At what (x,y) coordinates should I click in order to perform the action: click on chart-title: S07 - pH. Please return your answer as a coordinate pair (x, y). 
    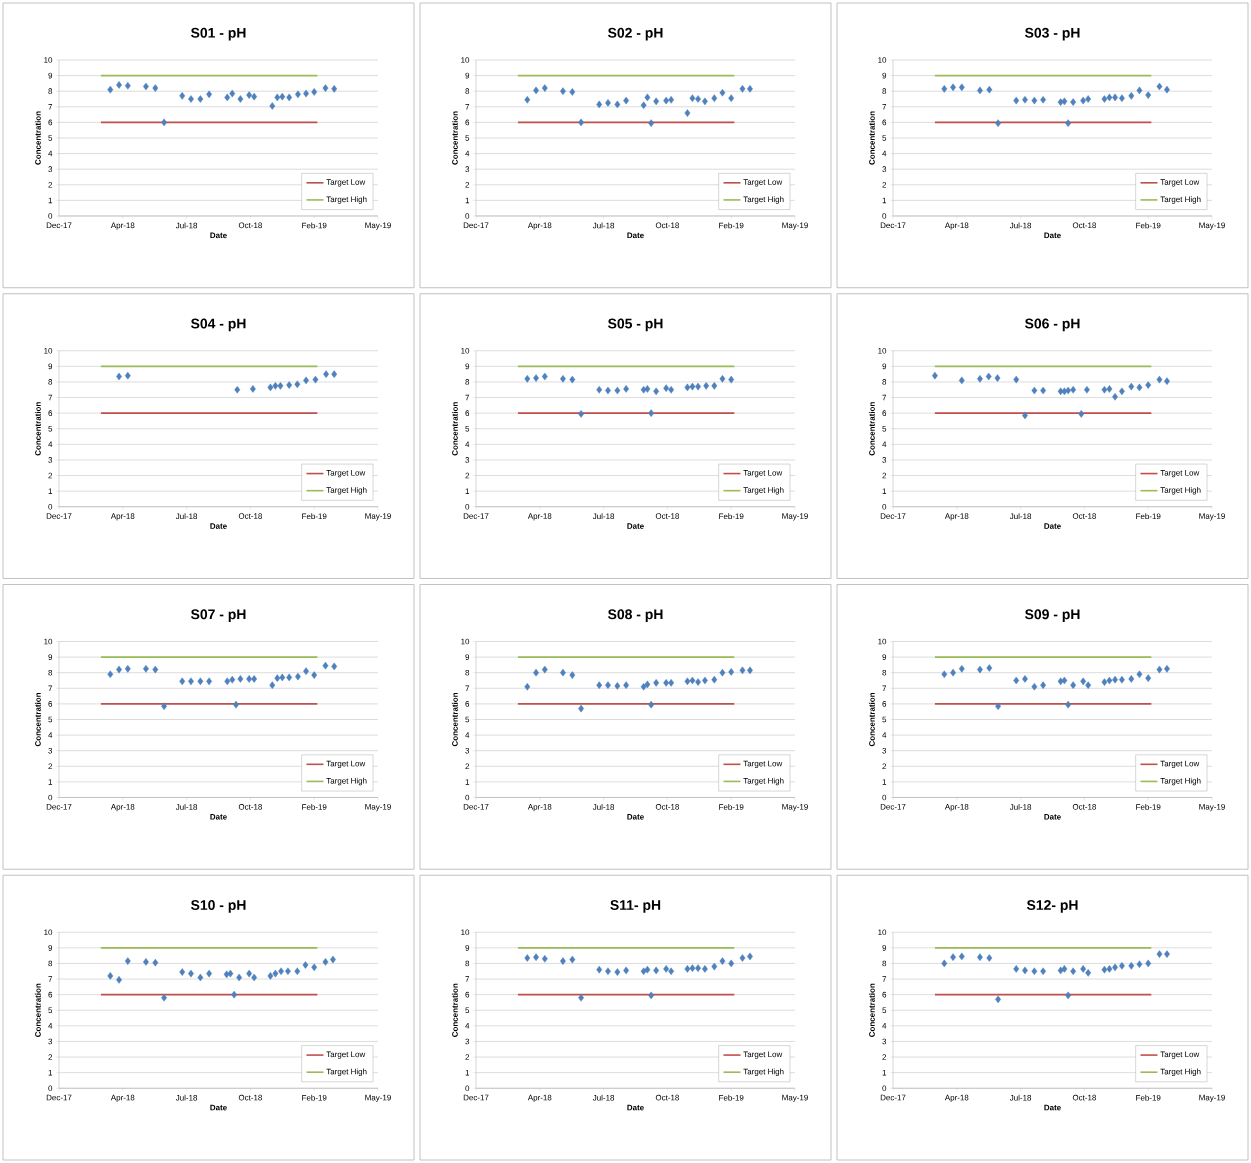
    Looking at the image, I should click on (218, 615).